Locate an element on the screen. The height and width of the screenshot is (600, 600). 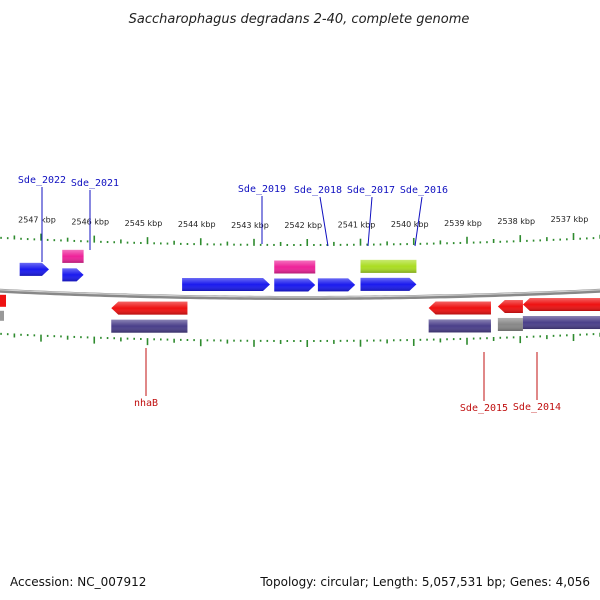
position-label: 2542 kbp is located at coordinates (303, 225).